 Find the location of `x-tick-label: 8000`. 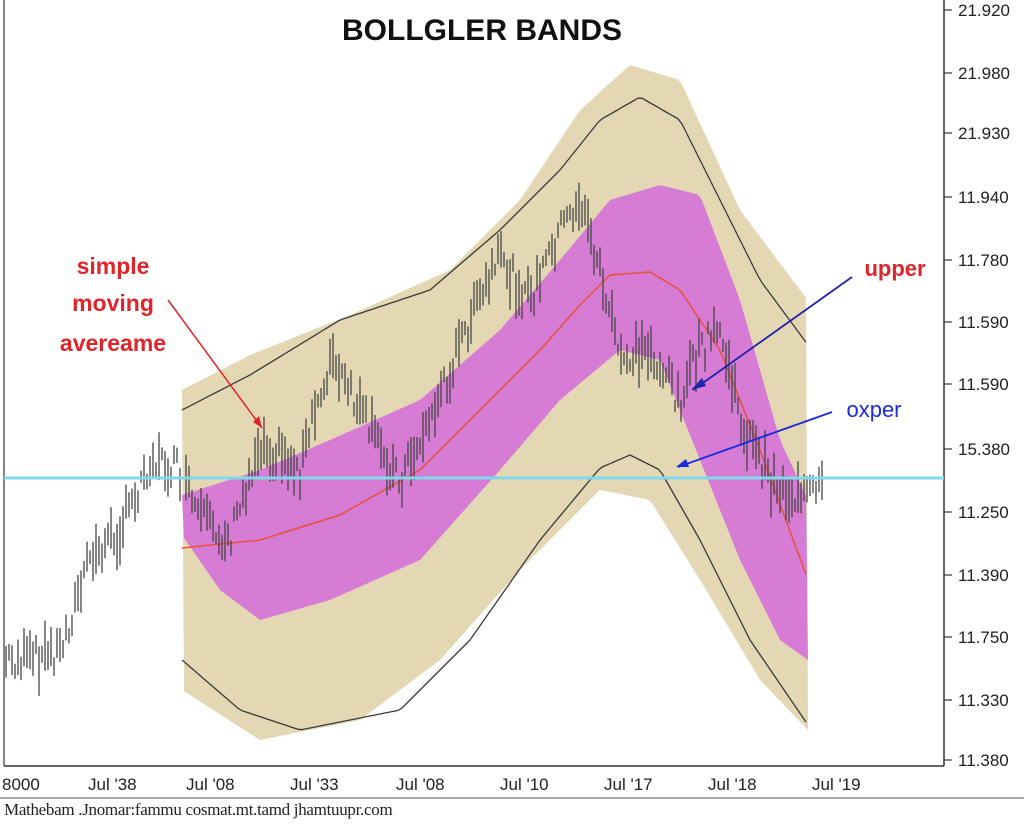

x-tick-label: 8000 is located at coordinates (21, 784).